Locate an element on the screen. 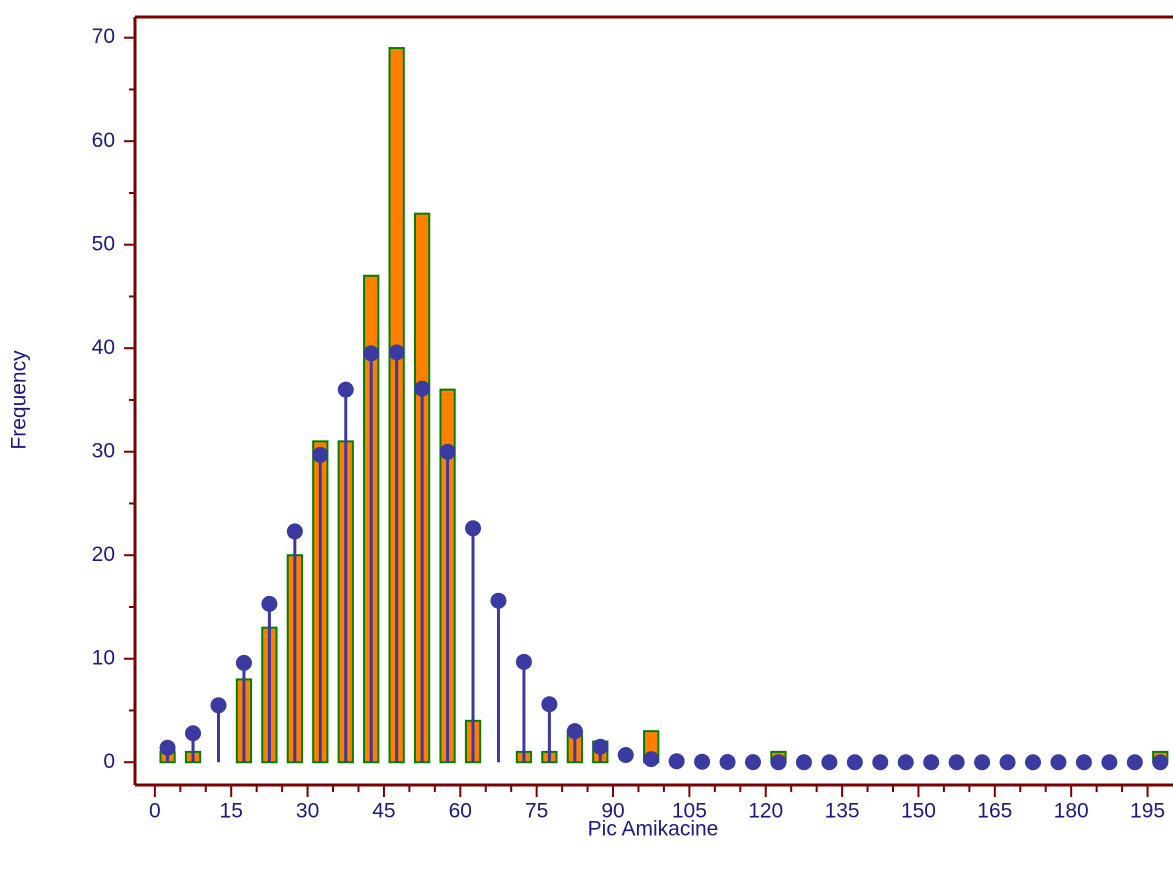 Image resolution: width=1173 pixels, height=869 pixels. x-tick-label: 165 is located at coordinates (994, 811).